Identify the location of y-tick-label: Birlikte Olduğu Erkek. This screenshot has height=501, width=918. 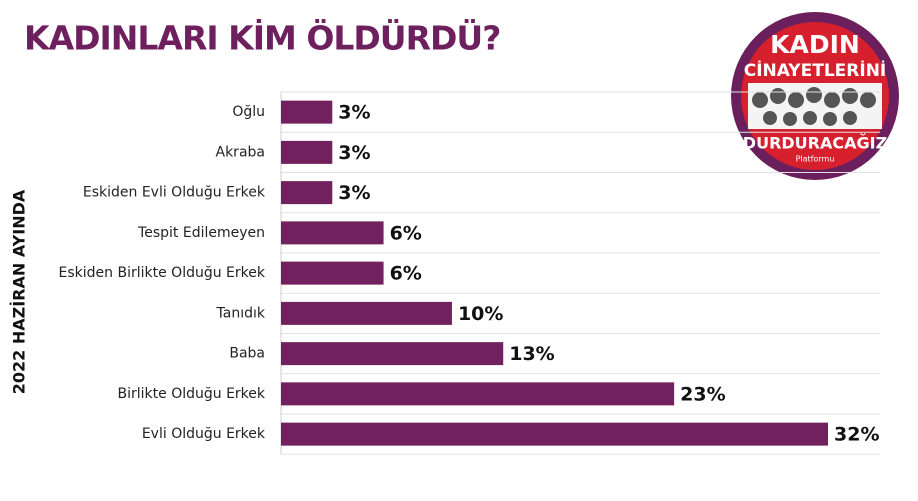
(192, 394).